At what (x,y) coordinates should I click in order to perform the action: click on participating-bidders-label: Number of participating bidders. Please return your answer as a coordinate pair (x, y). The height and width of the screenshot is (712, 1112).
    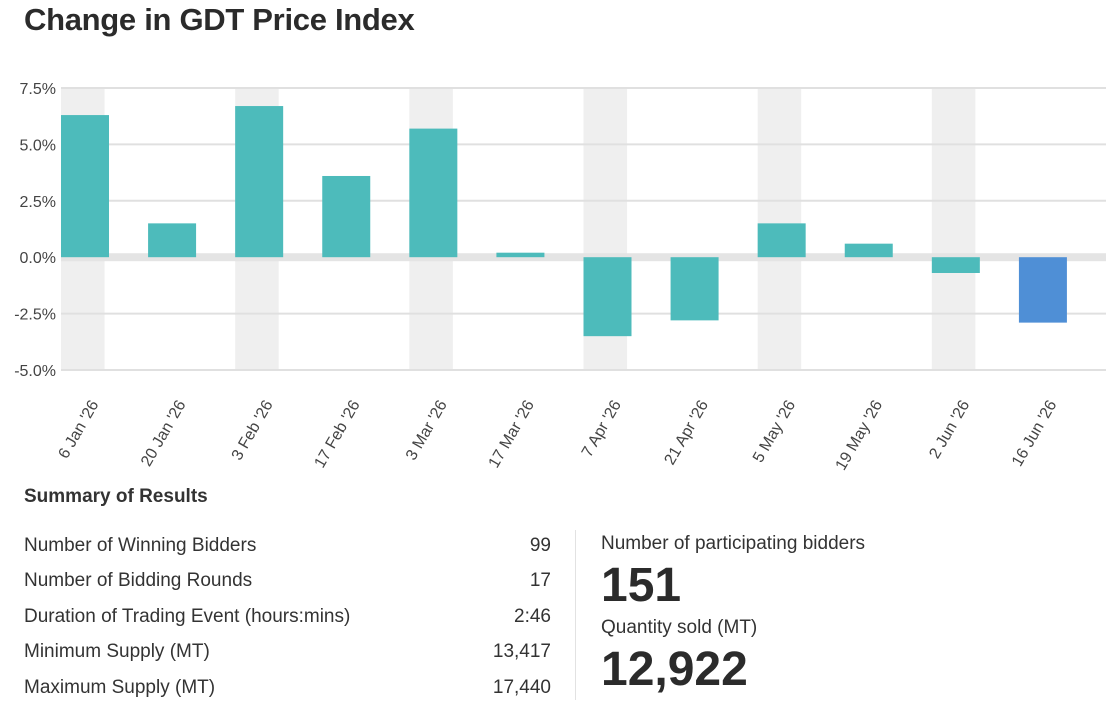
    Looking at the image, I should click on (733, 543).